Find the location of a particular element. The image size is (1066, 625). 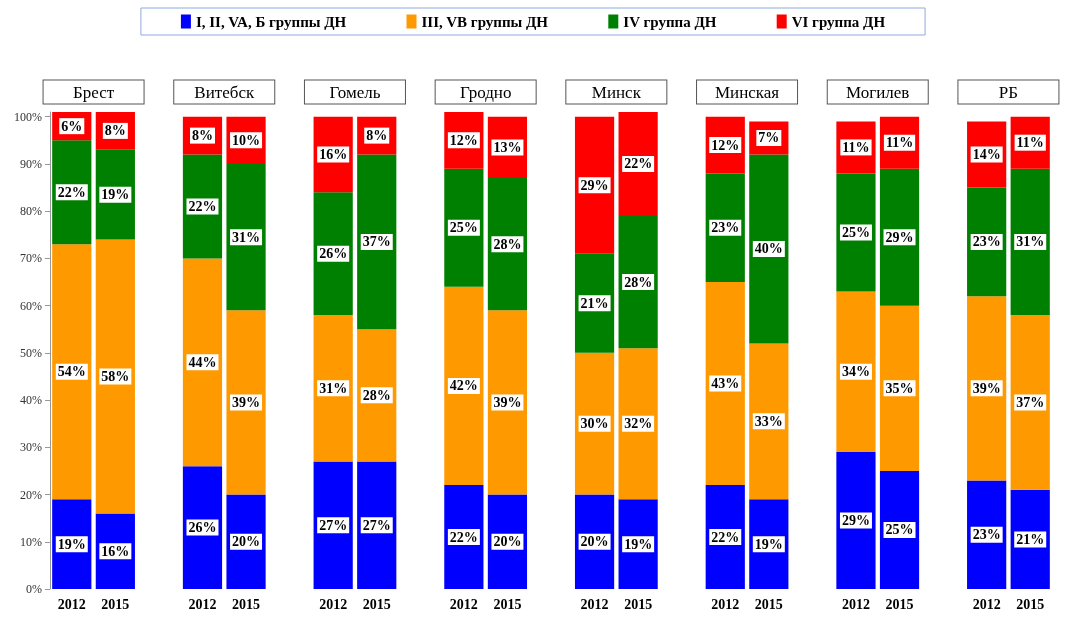

data-label: 43% is located at coordinates (725, 384).